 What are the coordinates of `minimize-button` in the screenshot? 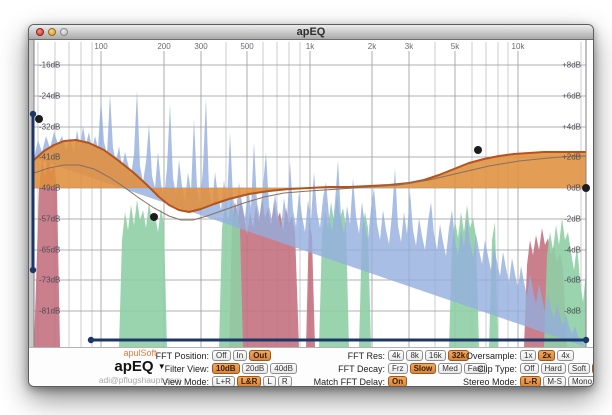 It's located at (52, 32).